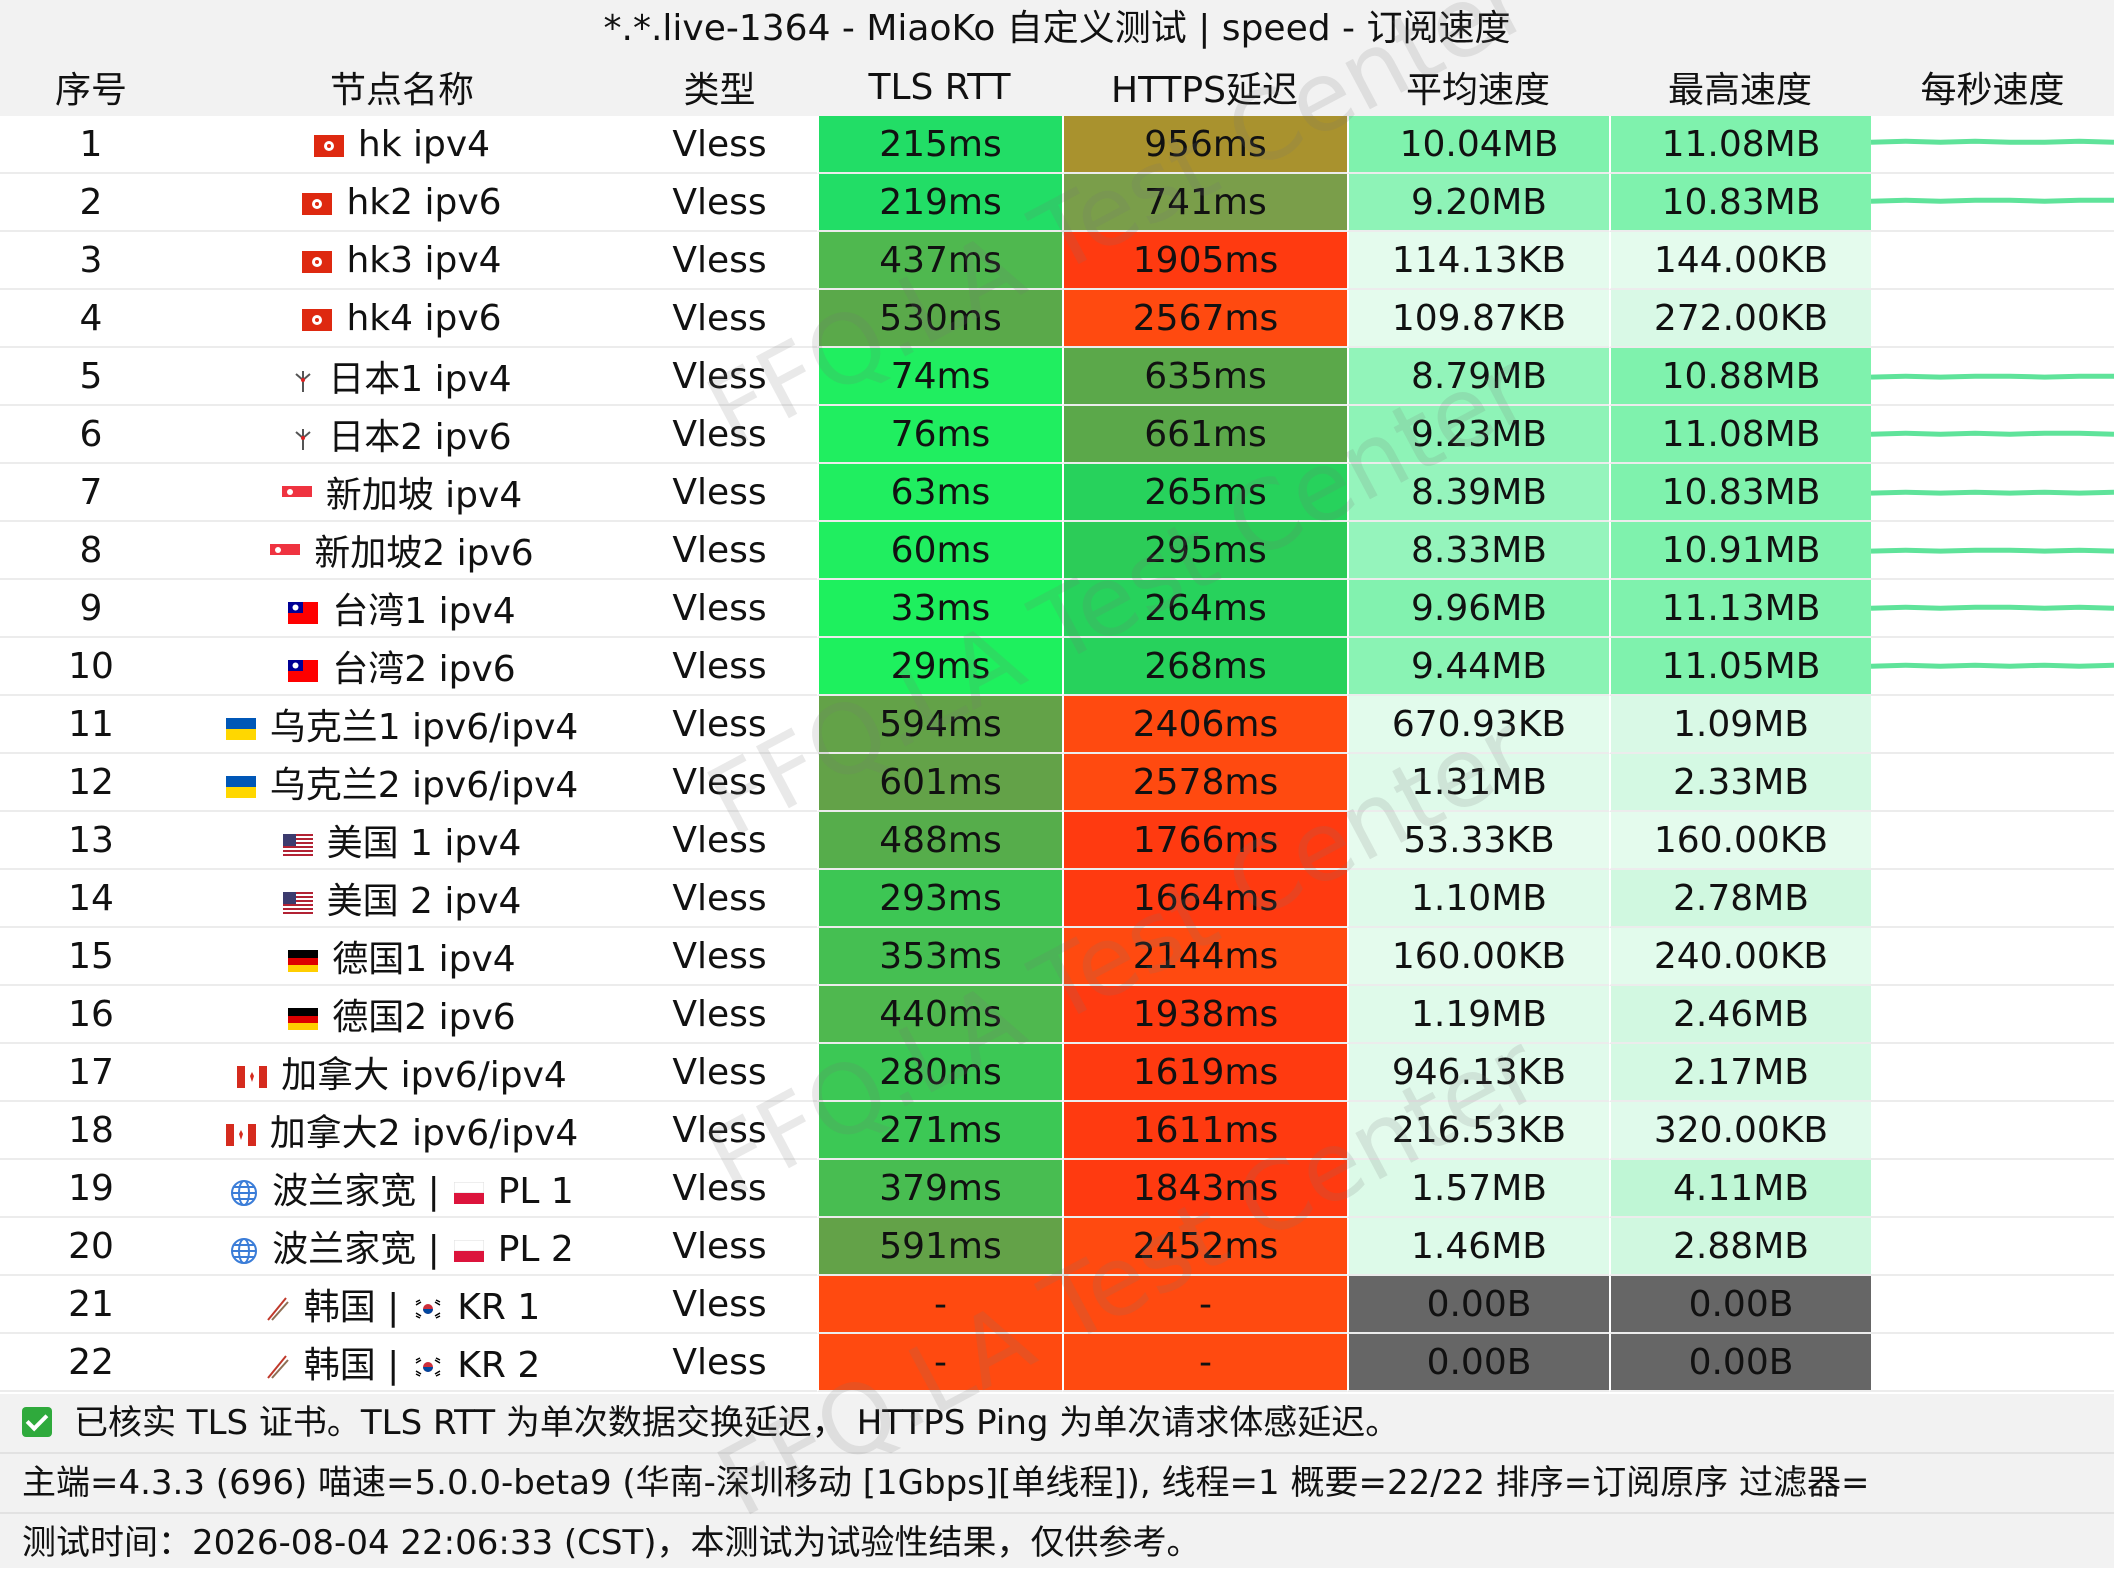  I want to click on table-row: 7 新加坡 ipv4 Vless 63ms 265ms 8.39MB 10.83MB, so click(1057, 493).